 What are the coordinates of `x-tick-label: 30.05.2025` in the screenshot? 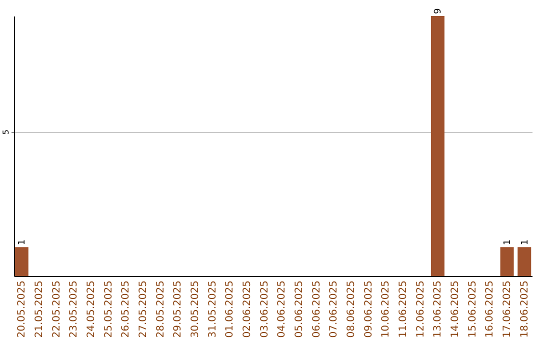 It's located at (195, 309).